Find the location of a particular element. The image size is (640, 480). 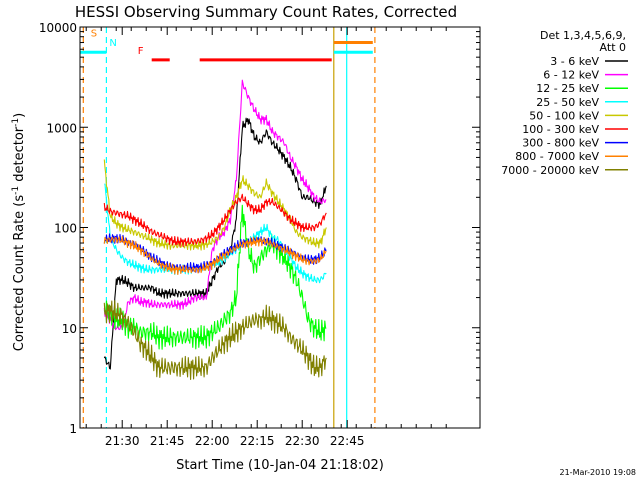

x-tick-label-2: 22:00 is located at coordinates (212, 441).